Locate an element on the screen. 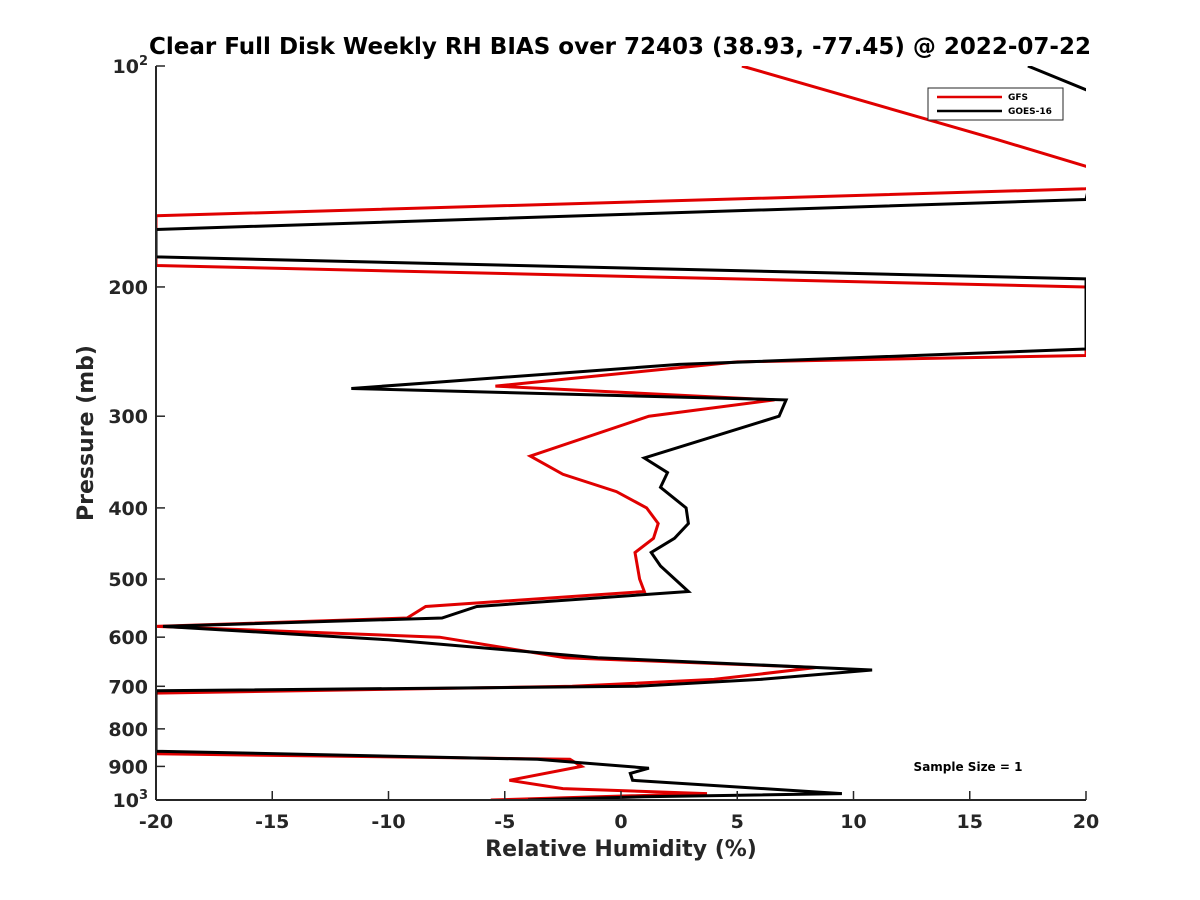 The width and height of the screenshot is (1200, 900). legend-label-gfs: GFS is located at coordinates (1018, 98).